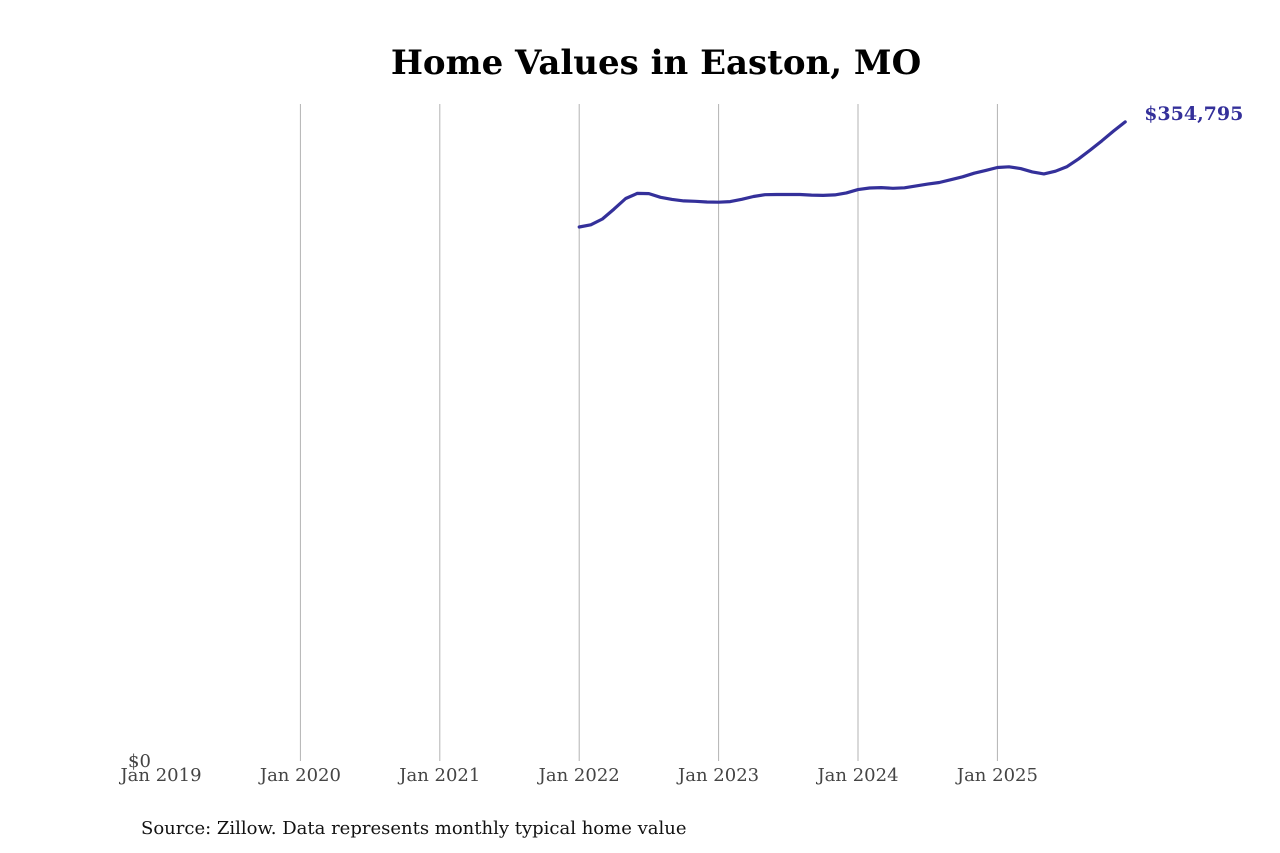 The height and width of the screenshot is (853, 1280). I want to click on x-tick-label: Jan 2024, so click(856, 775).